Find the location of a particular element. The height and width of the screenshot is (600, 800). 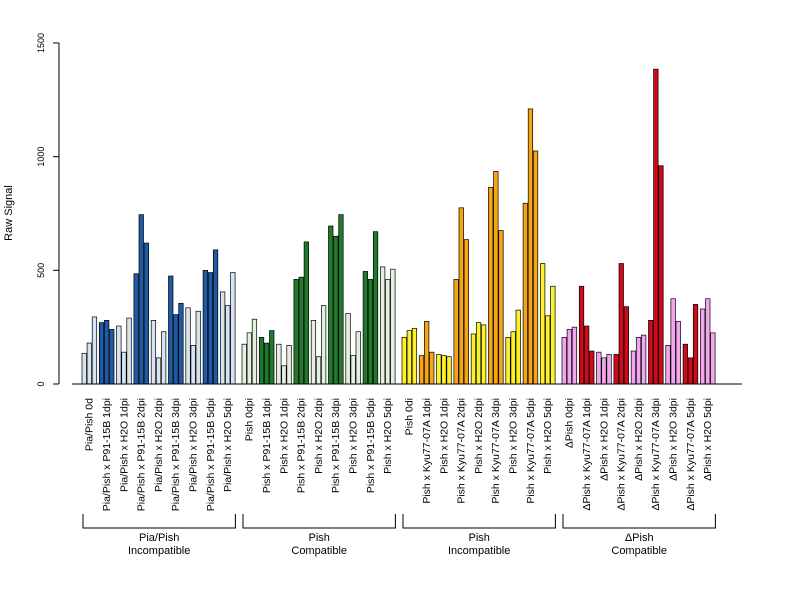

y-tick-label: 1500 is located at coordinates (41, 43).